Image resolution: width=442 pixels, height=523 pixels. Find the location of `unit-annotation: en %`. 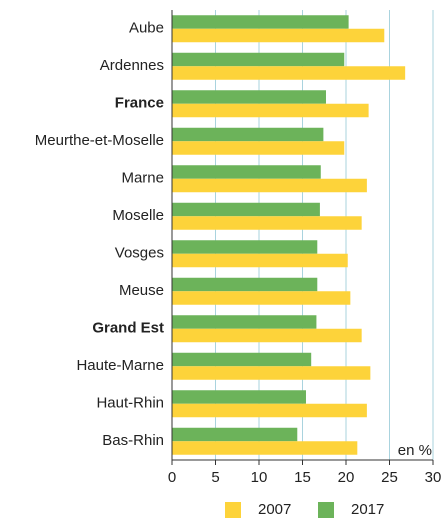

unit-annotation: en % is located at coordinates (415, 450).